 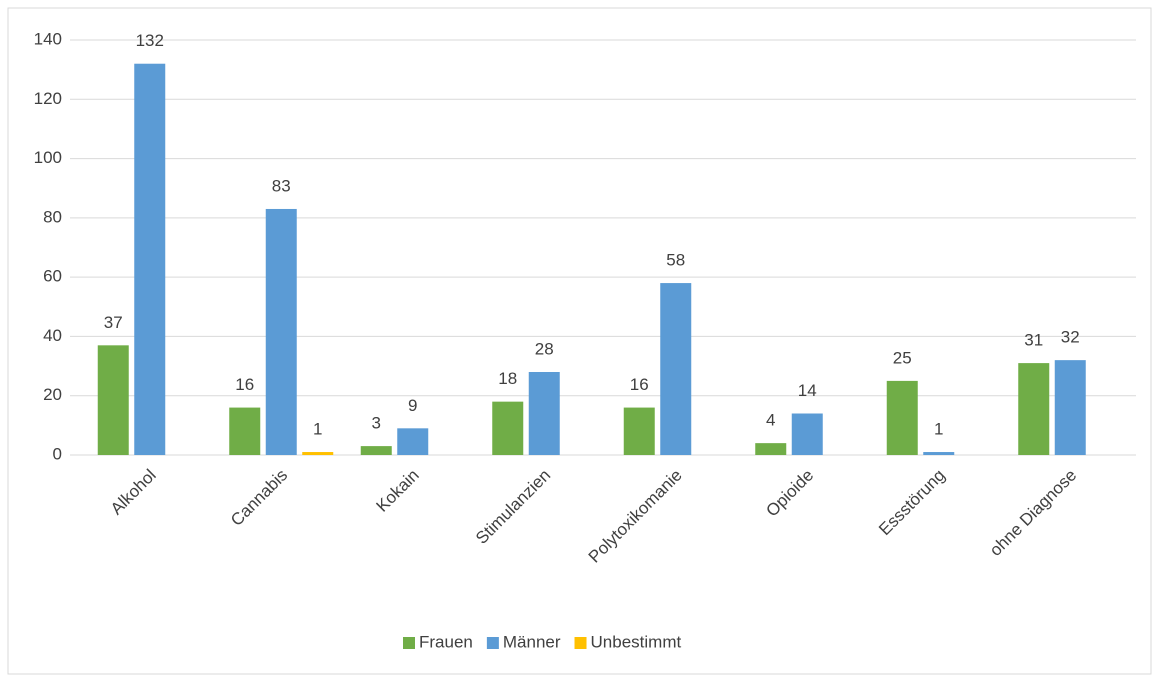 What do you see at coordinates (48, 38) in the screenshot?
I see `y-tick-label: 140` at bounding box center [48, 38].